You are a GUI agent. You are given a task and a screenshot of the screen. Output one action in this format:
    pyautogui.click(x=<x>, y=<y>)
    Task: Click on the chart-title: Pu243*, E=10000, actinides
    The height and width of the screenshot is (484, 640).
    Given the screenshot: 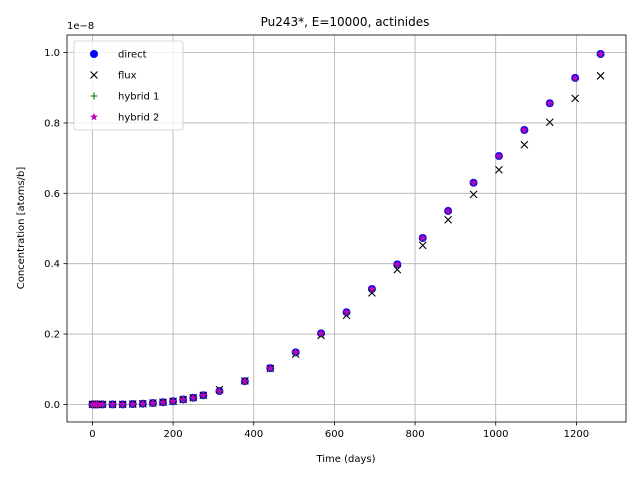 What is the action you would take?
    pyautogui.click(x=345, y=22)
    